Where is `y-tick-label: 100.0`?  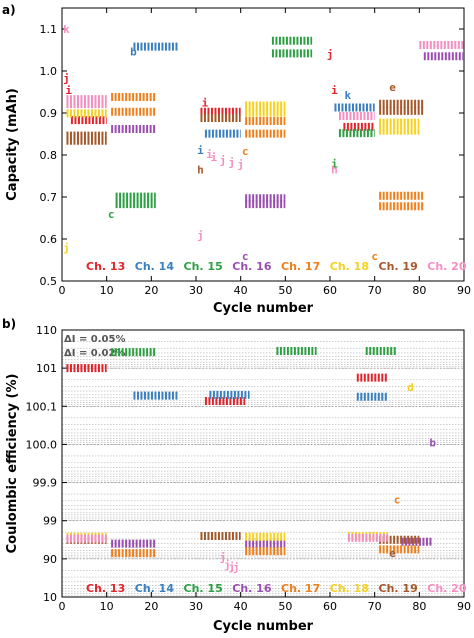
y-tick-label: 100.0 is located at coordinates (42, 444).